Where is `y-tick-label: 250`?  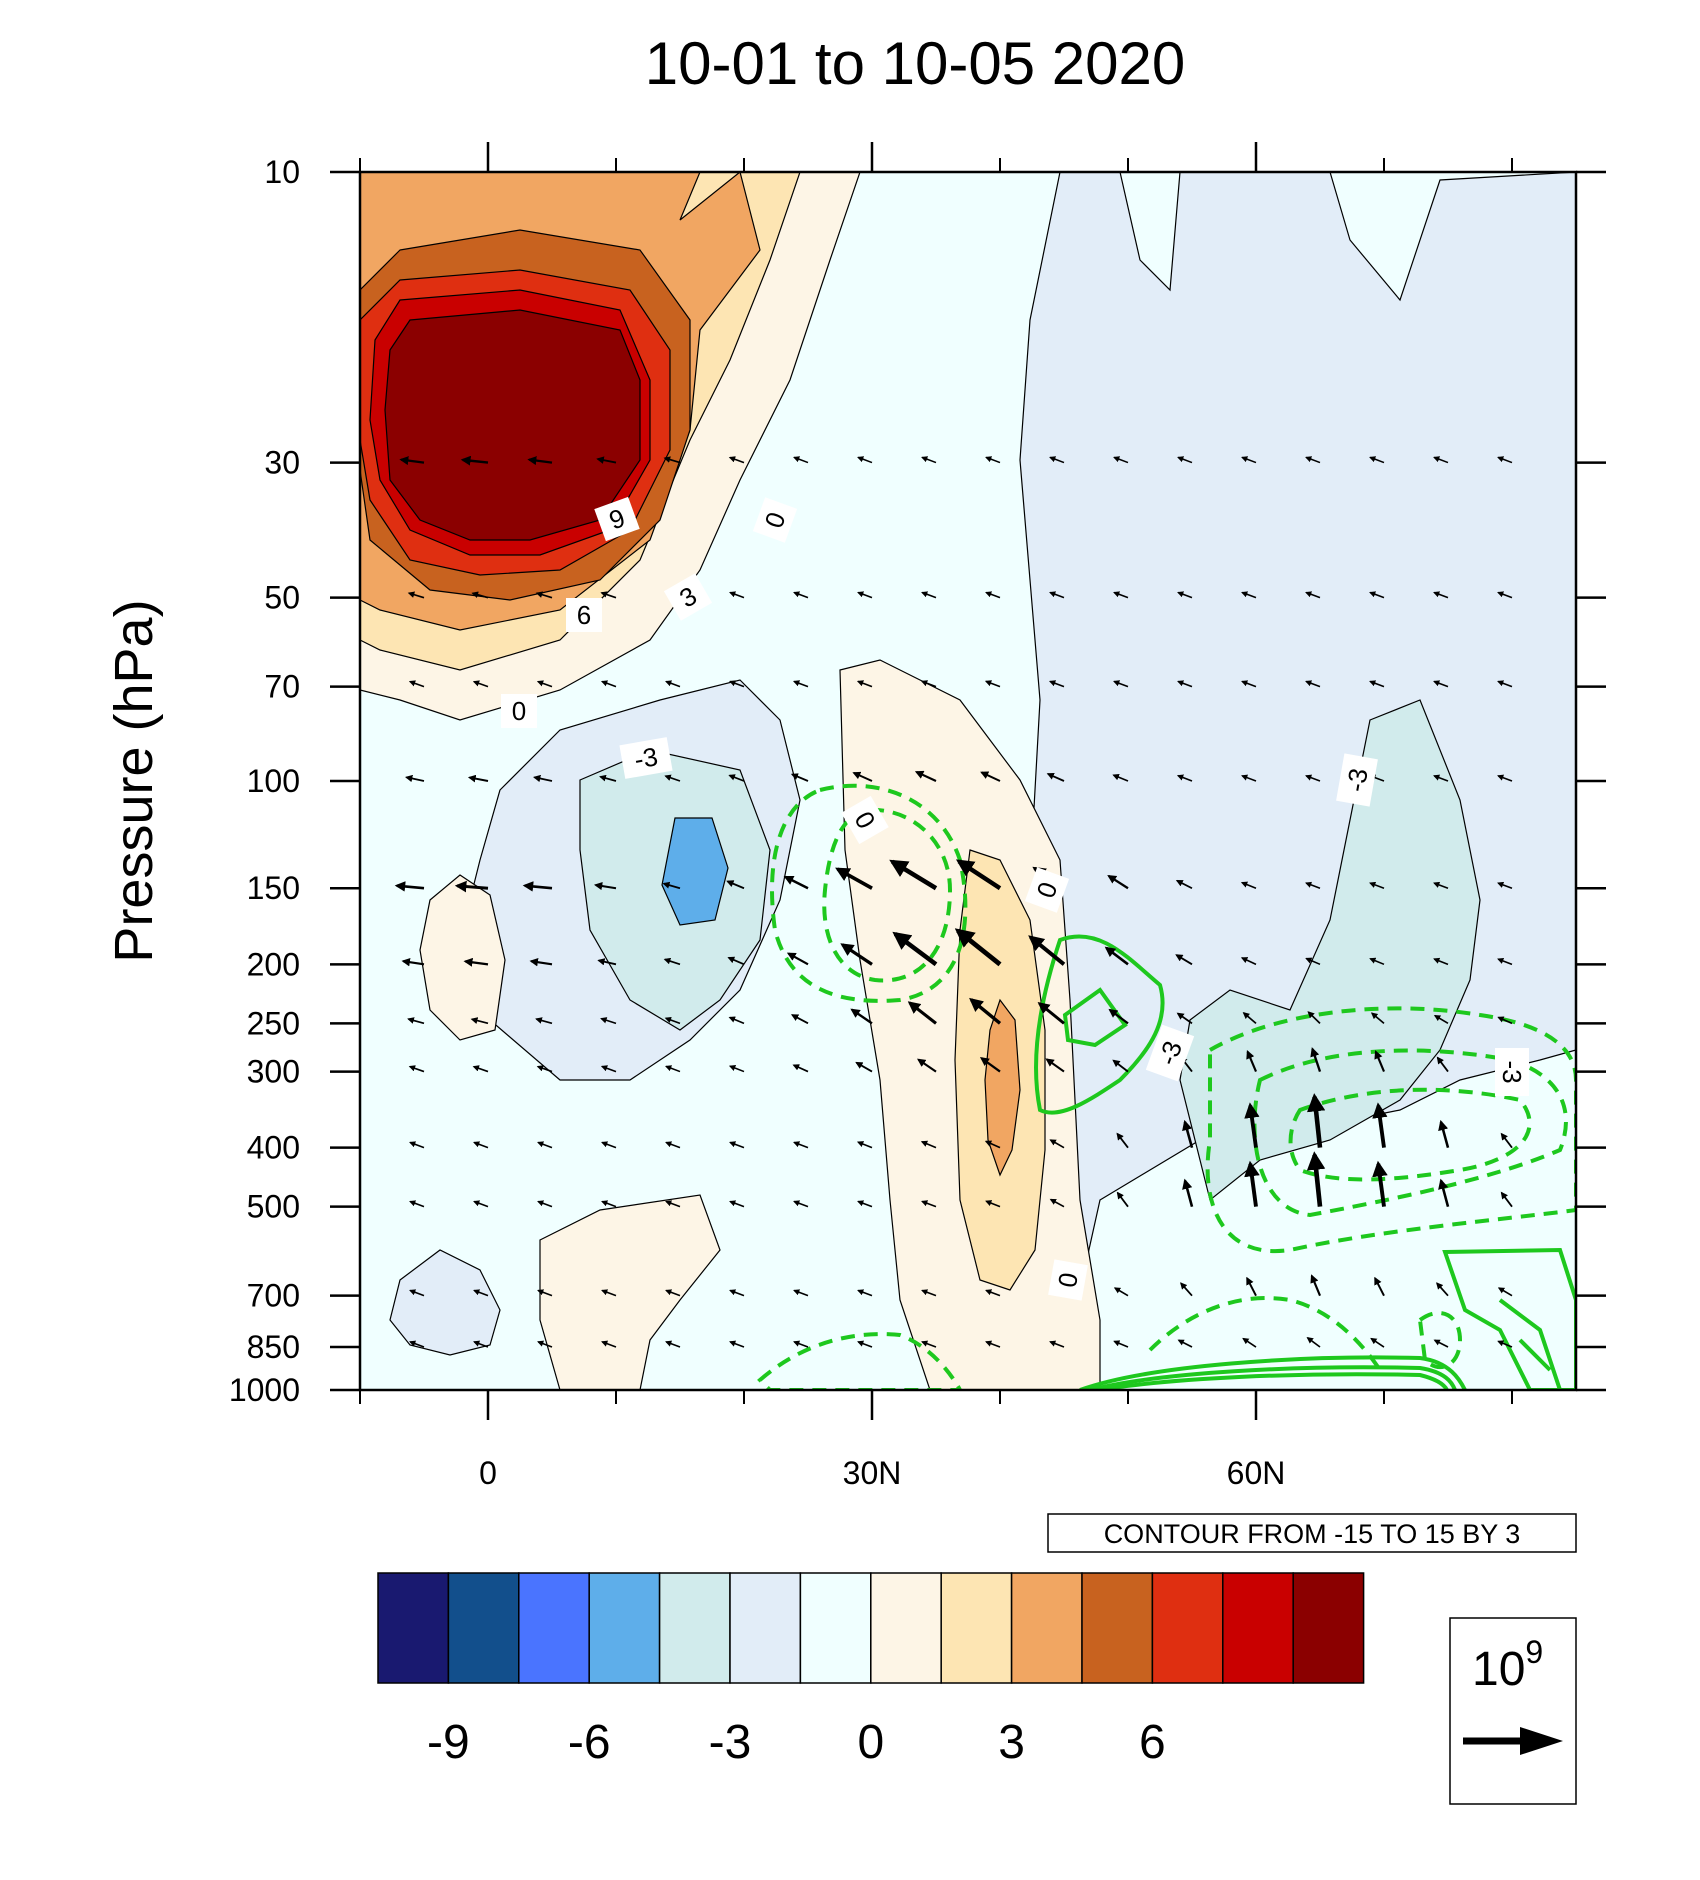 y-tick-label: 250 is located at coordinates (273, 1023).